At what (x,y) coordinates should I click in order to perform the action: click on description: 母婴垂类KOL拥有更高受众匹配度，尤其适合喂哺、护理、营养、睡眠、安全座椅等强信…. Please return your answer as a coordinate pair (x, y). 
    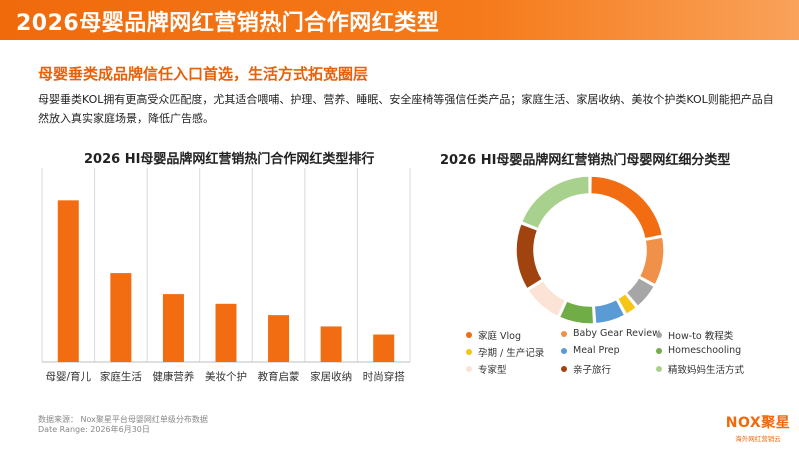
    Looking at the image, I should click on (406, 109).